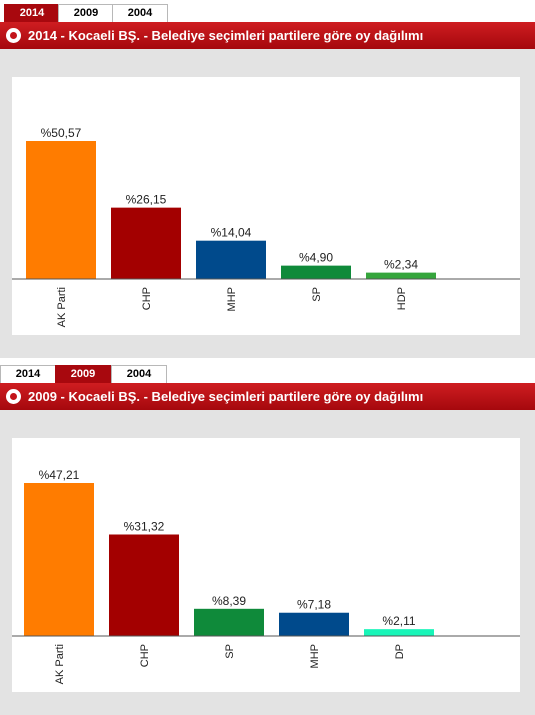 This screenshot has width=535, height=715. Describe the element at coordinates (146, 200) in the screenshot. I see `data-label: %26,15` at that location.